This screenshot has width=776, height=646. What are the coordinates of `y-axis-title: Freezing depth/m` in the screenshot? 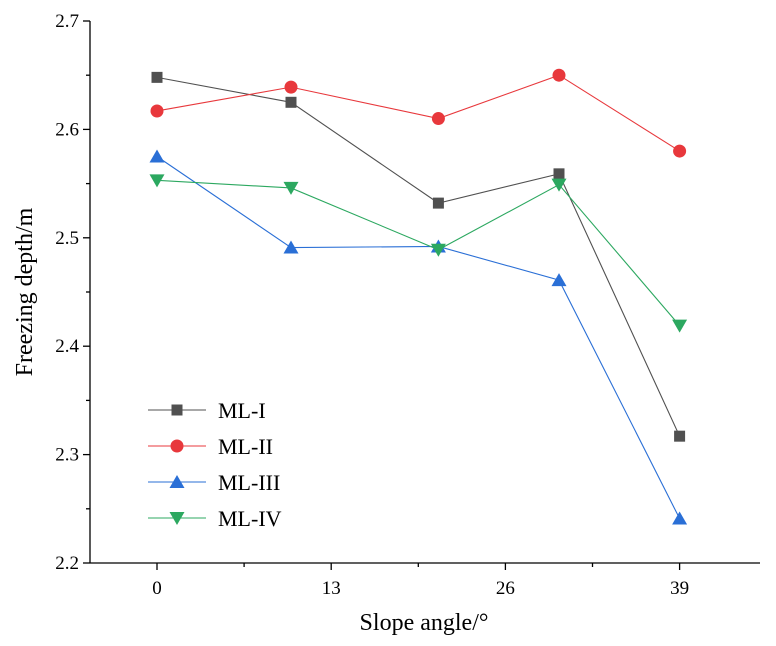 It's located at (25, 291).